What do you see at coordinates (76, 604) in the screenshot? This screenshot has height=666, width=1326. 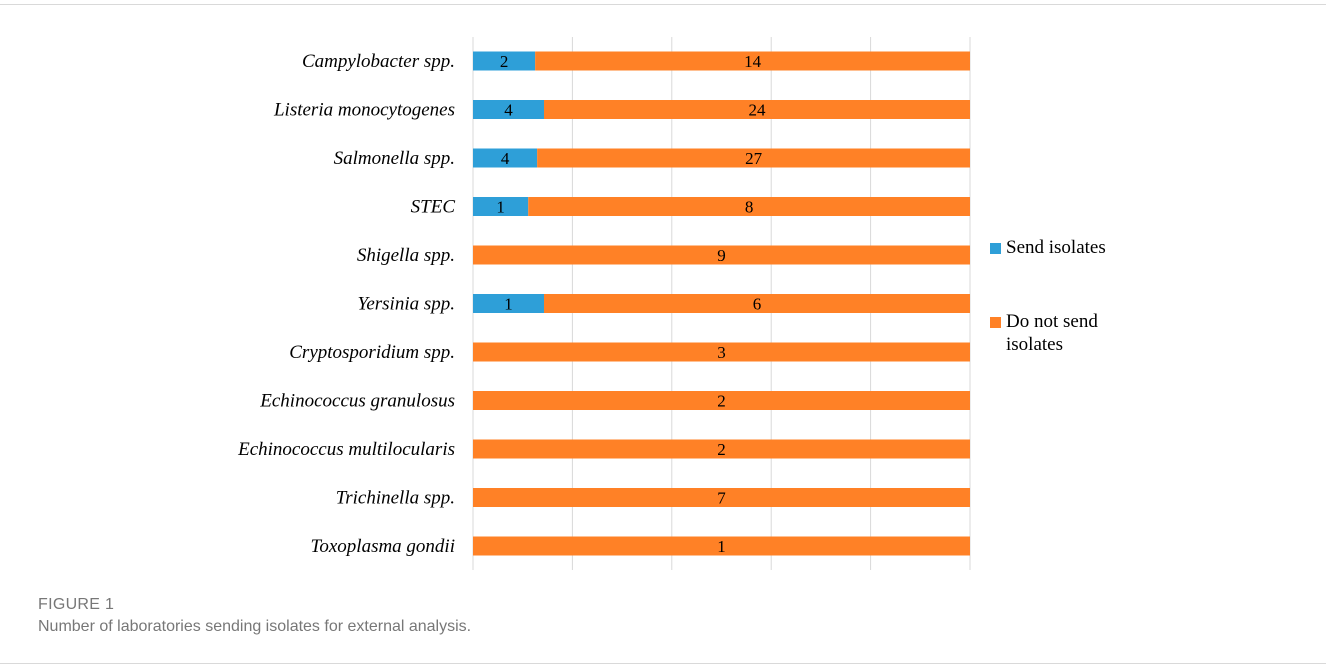 I see `figure-label: FIGURE 1` at bounding box center [76, 604].